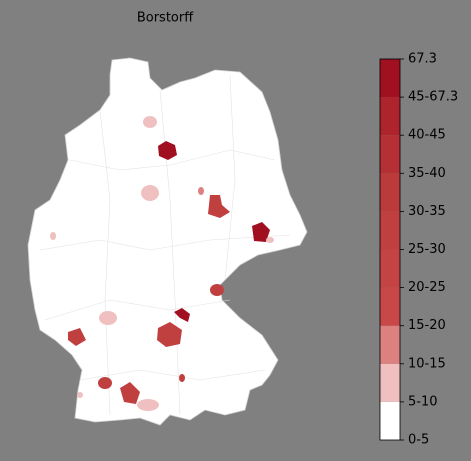  I want to click on colorbar-label: 10-15, so click(427, 363).